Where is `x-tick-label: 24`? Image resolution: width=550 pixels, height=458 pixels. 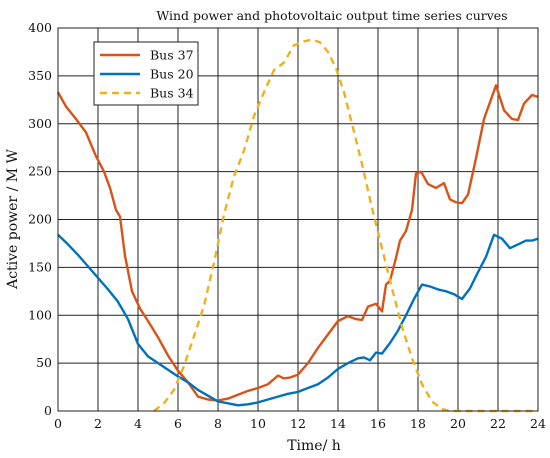
x-tick-label: 24 is located at coordinates (538, 423).